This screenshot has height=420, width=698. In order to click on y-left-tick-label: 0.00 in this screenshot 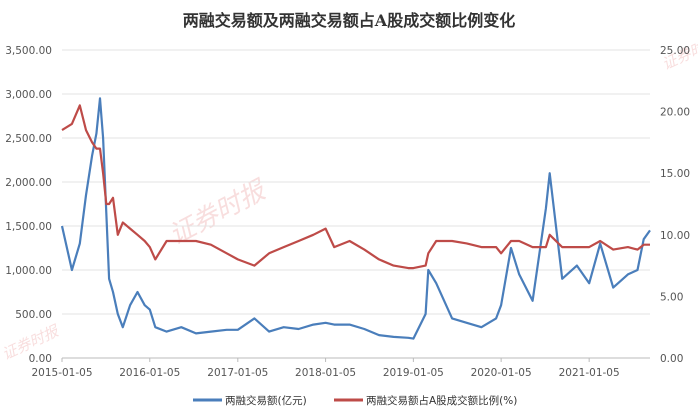, I will do `click(40, 359)`.